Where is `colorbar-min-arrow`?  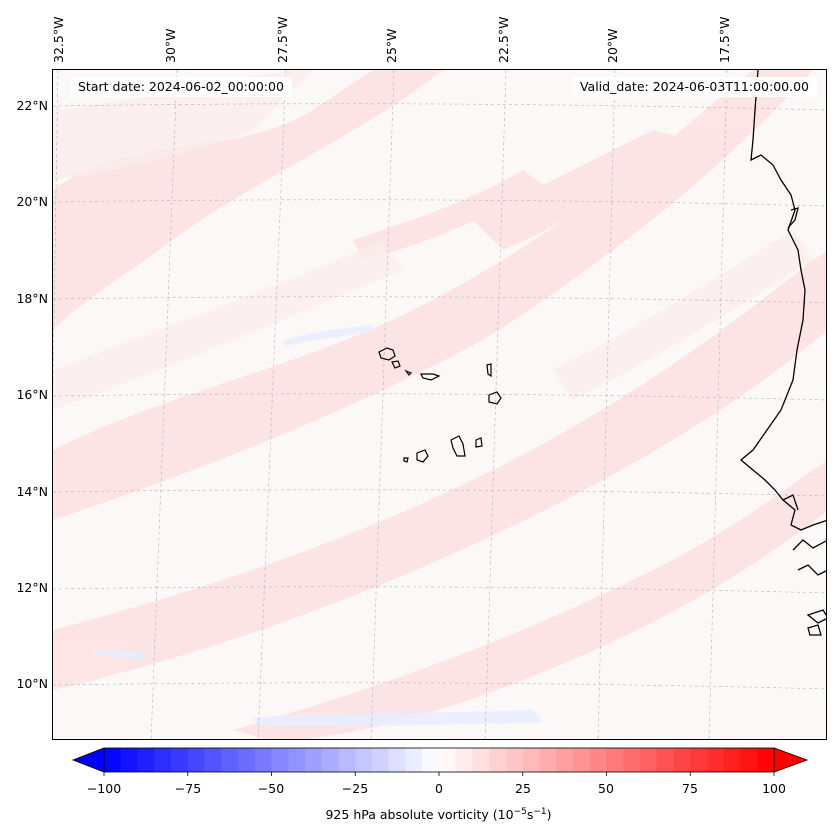 colorbar-min-arrow is located at coordinates (88, 760).